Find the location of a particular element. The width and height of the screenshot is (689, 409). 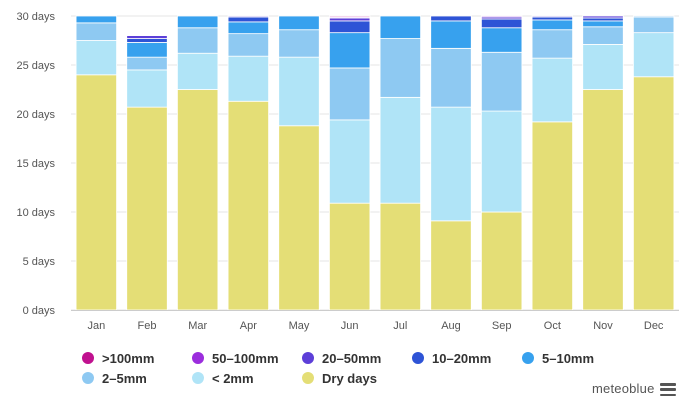

legend-label-5-10: 5–10mm is located at coordinates (568, 358).